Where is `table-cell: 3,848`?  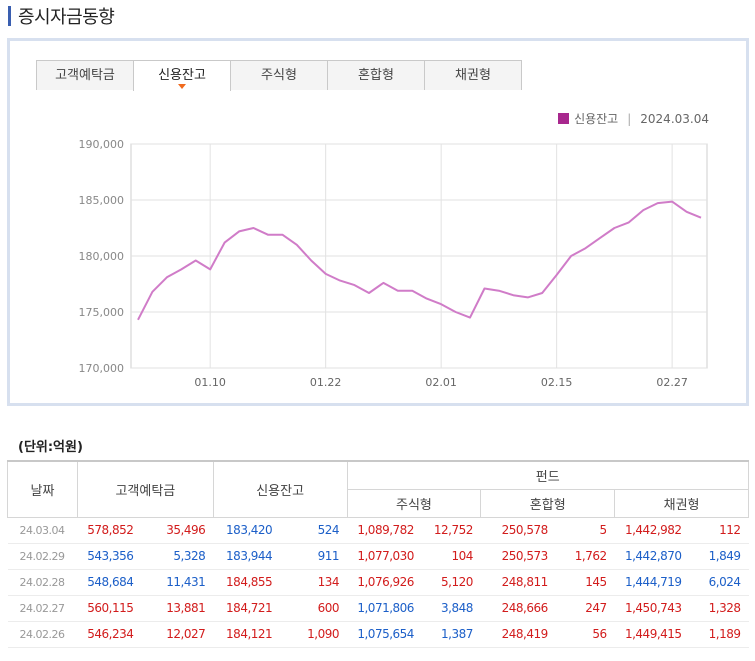
table-cell: 3,848 is located at coordinates (451, 608).